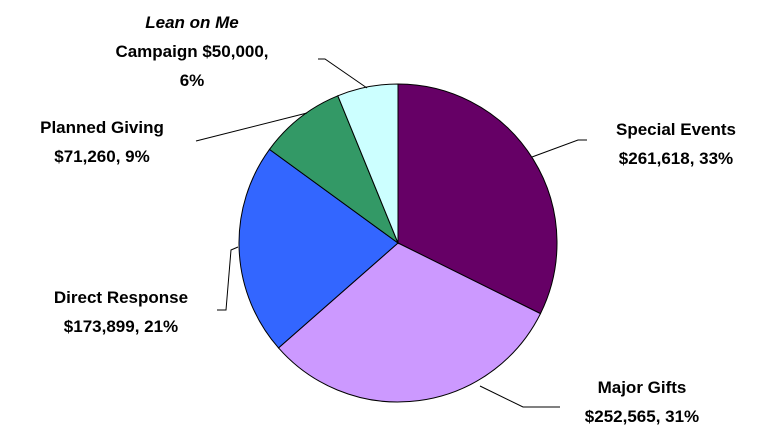 The width and height of the screenshot is (764, 432). Describe the element at coordinates (101, 156) in the screenshot. I see `slice-label-planned-giving-line-2: $71,260, 9%` at that location.